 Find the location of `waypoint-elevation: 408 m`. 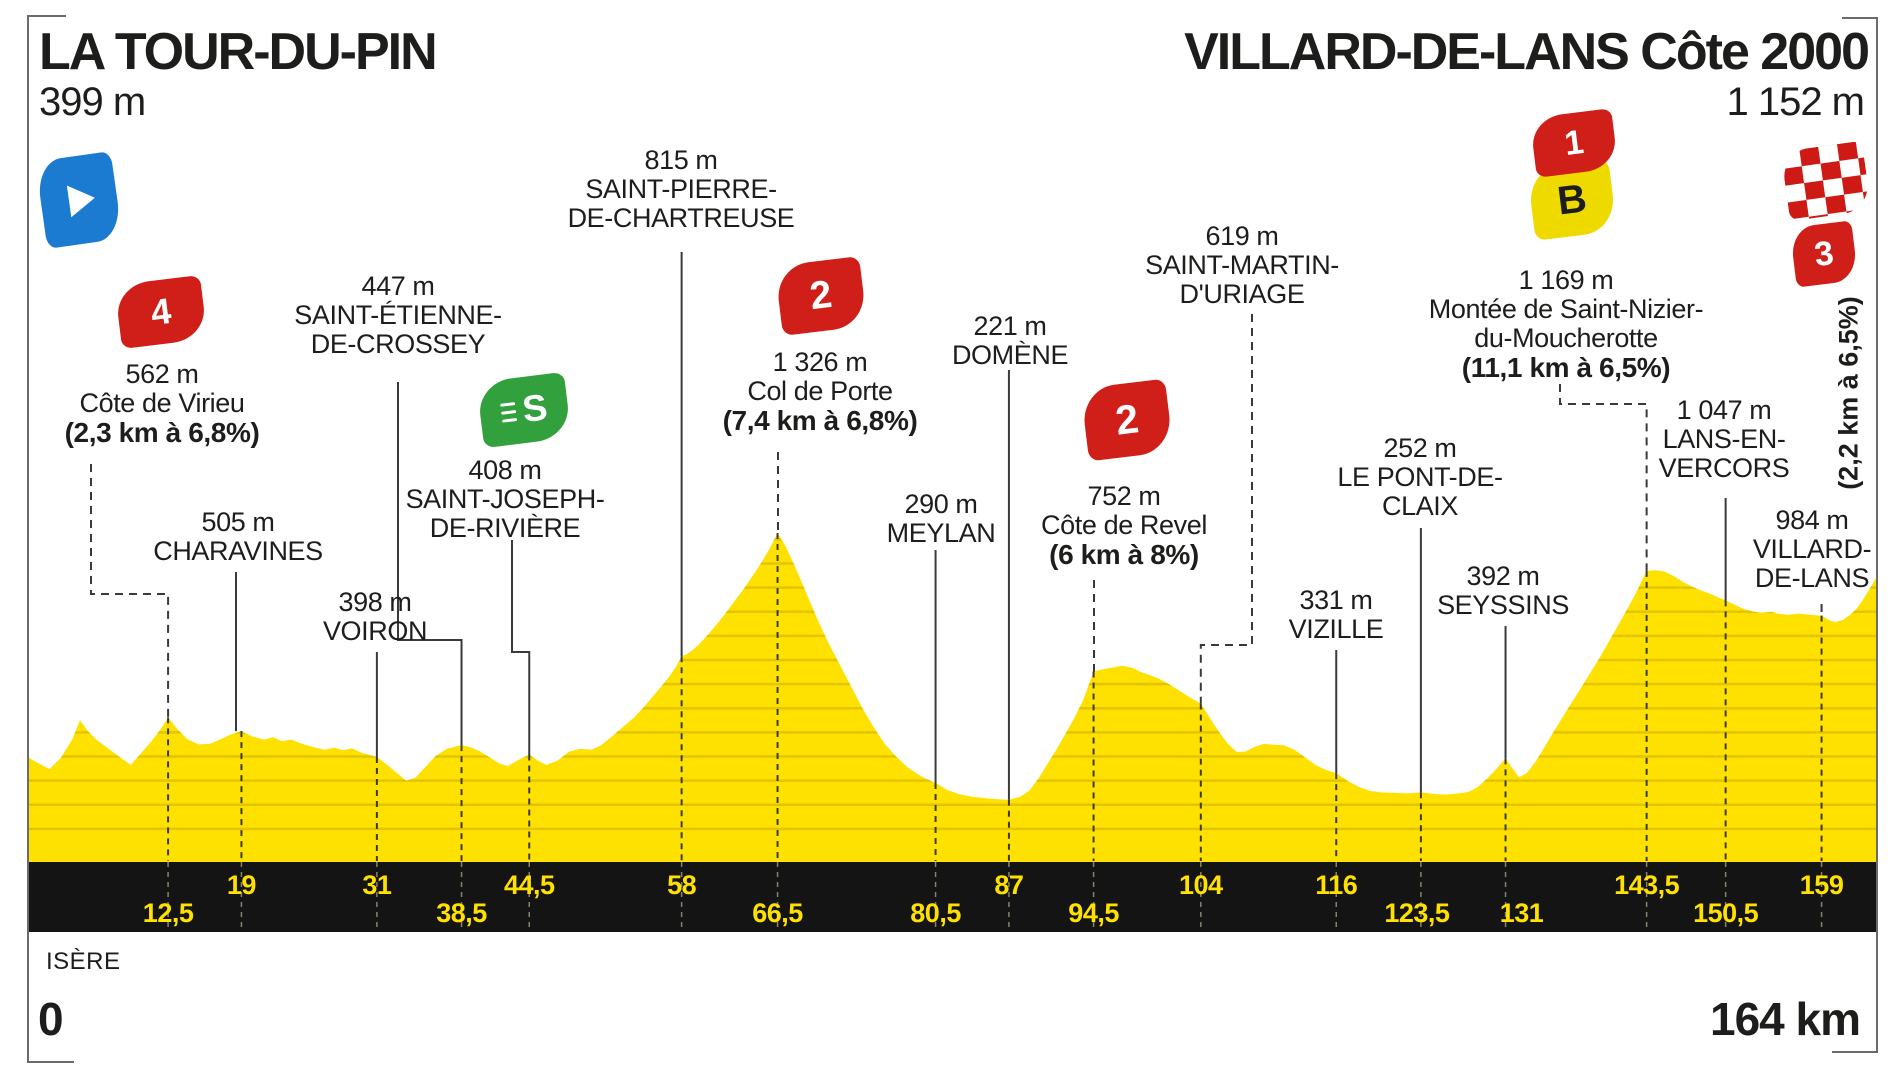

waypoint-elevation: 408 m is located at coordinates (505, 470).